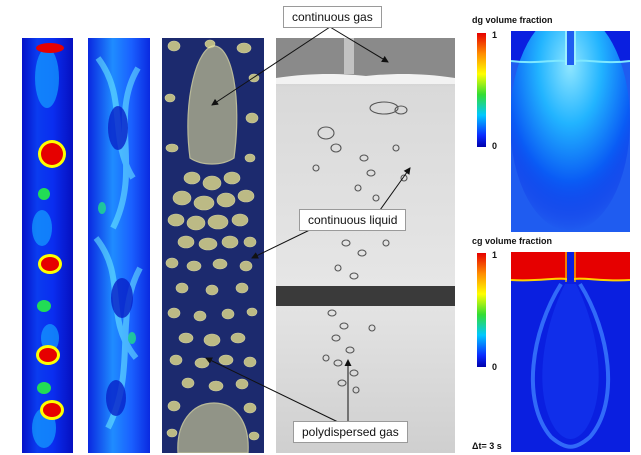 This screenshot has height=455, width=641. I want to click on sim-bottom-title: cg volume fraction, so click(512, 241).